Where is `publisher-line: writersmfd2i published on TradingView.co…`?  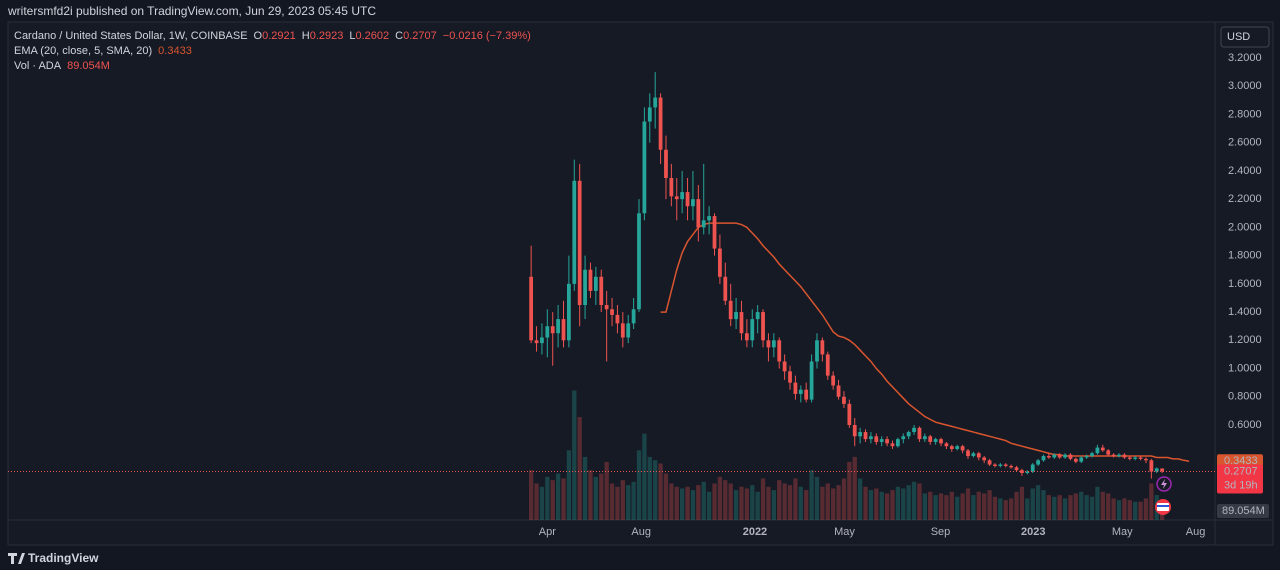
publisher-line: writersmfd2i published on TradingView.co… is located at coordinates (191, 11).